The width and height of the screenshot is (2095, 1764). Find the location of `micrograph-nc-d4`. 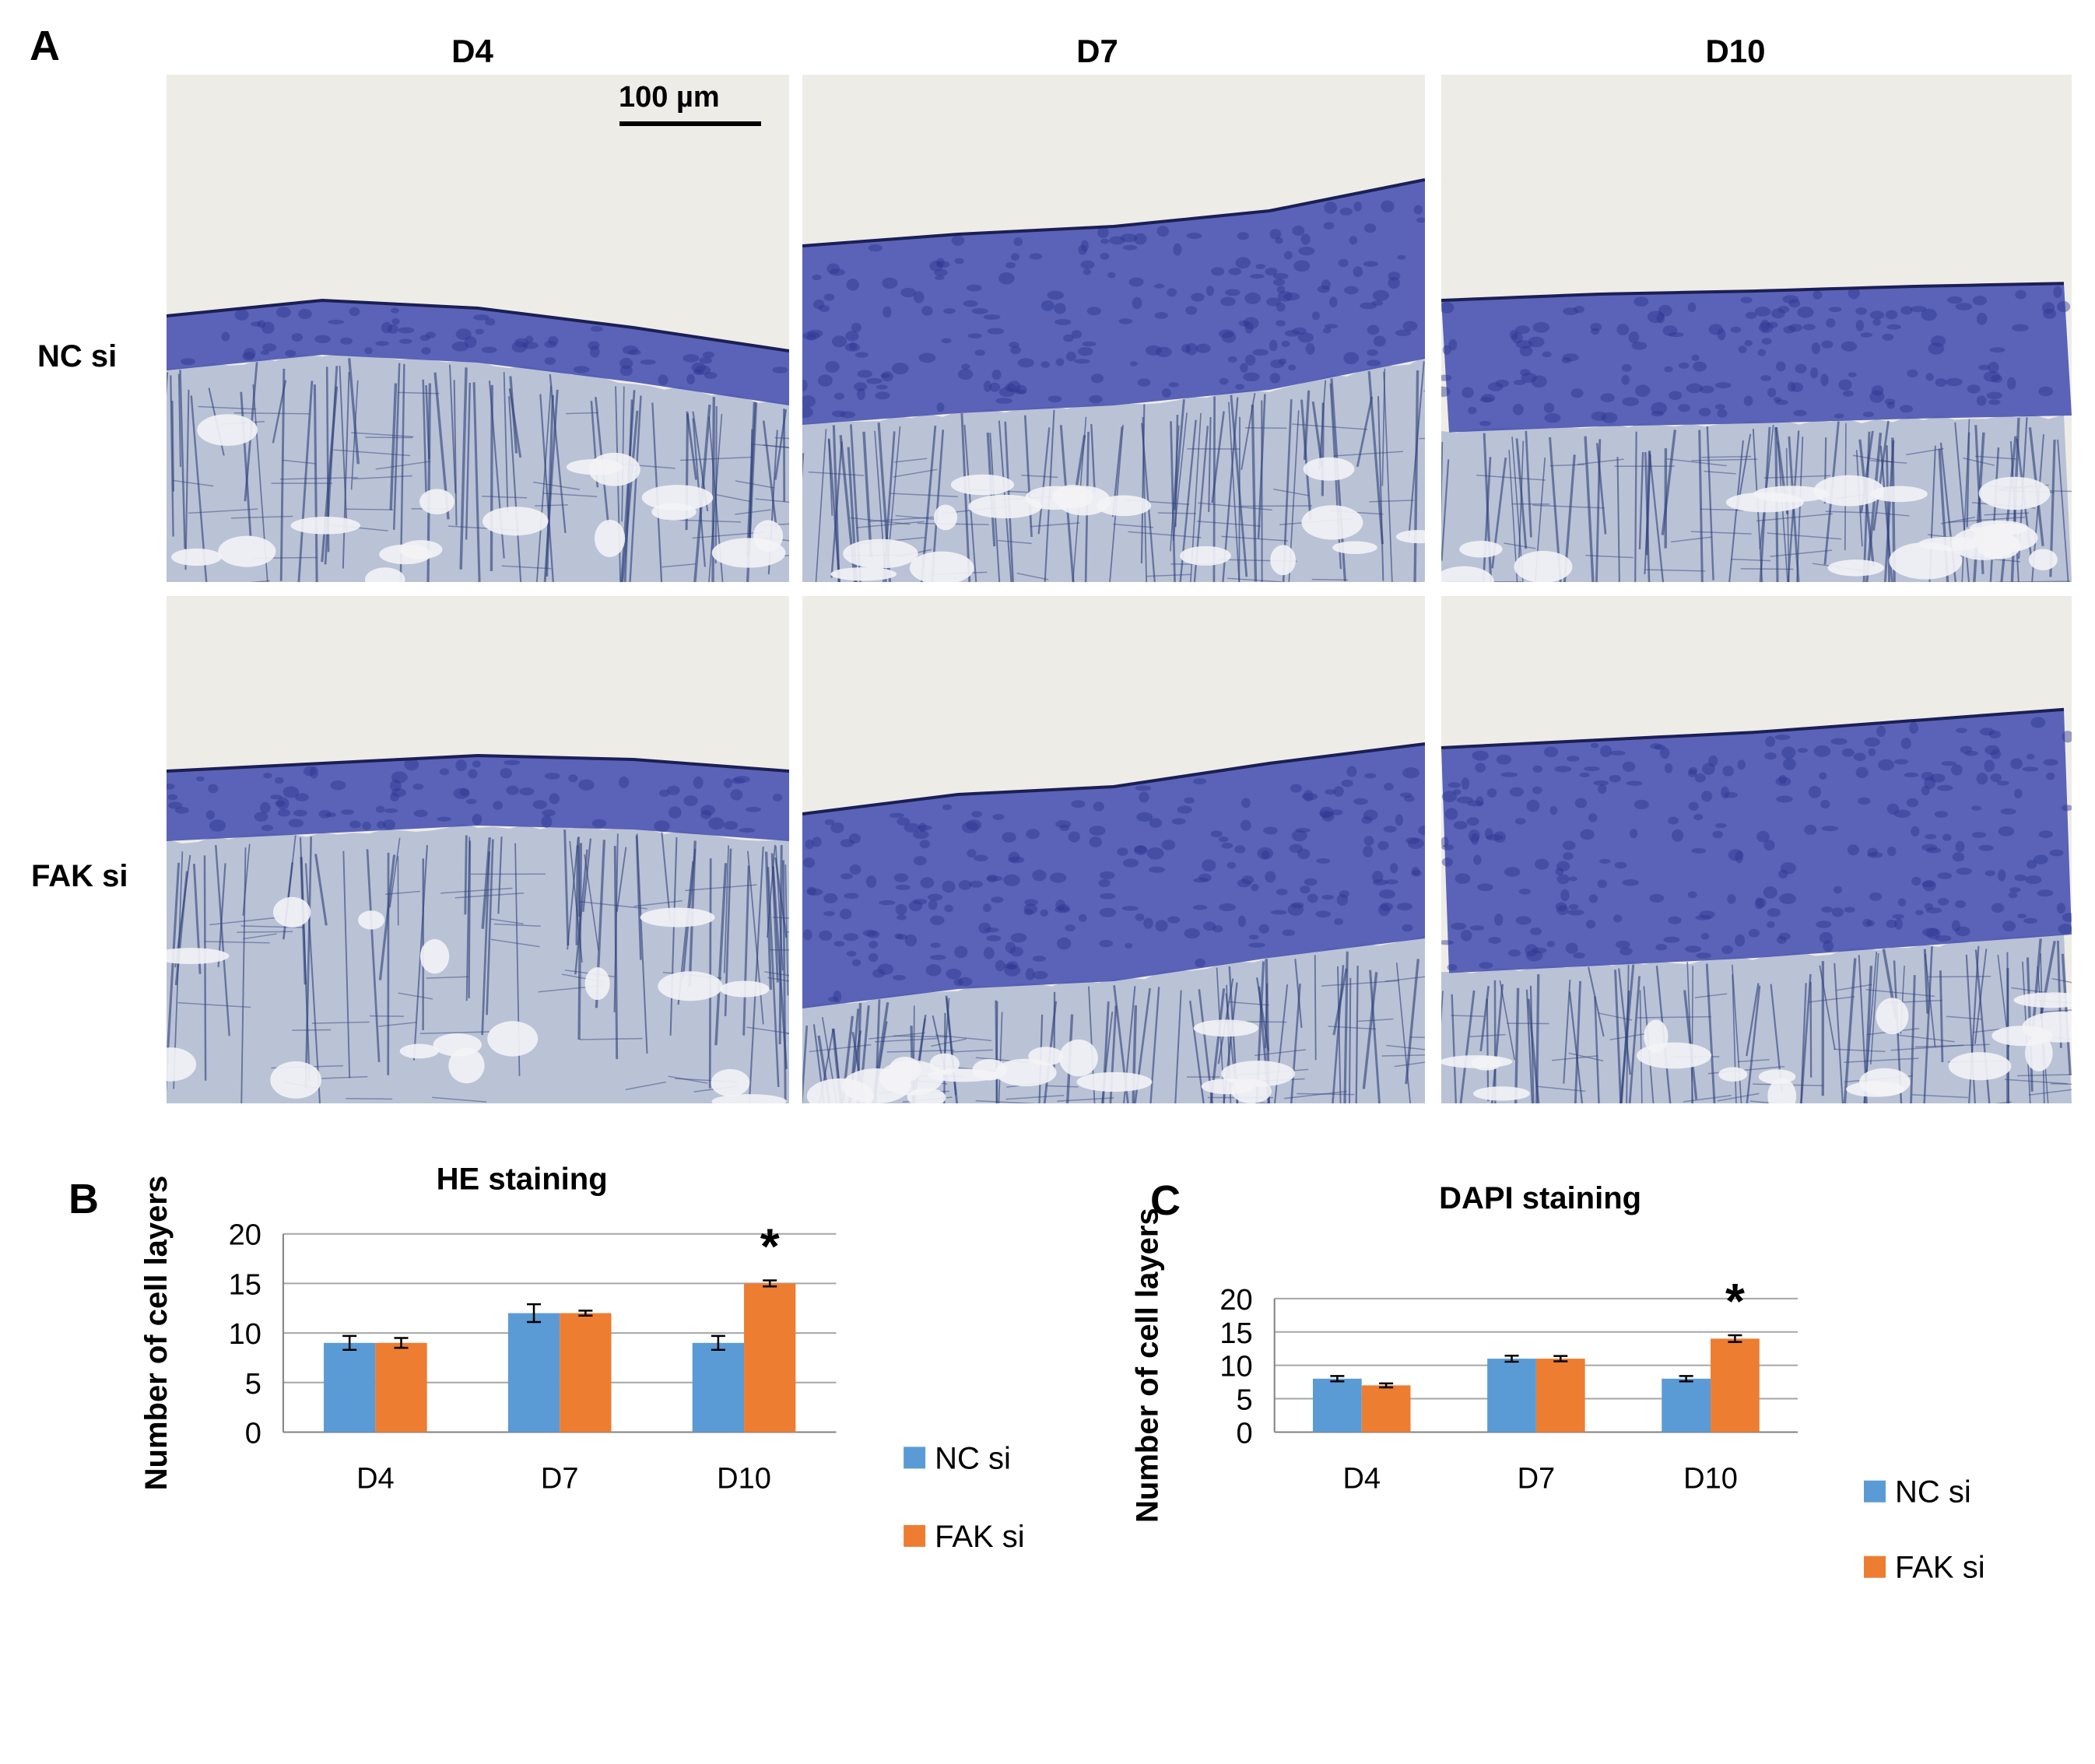

micrograph-nc-d4 is located at coordinates (478, 328).